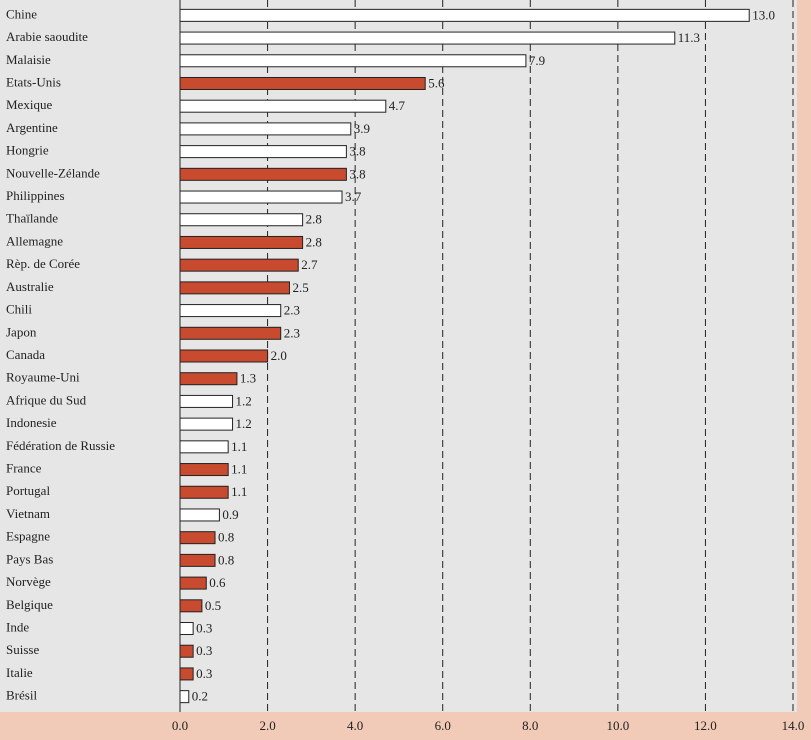 Image resolution: width=811 pixels, height=740 pixels. I want to click on value-label: 3.7, so click(353, 196).